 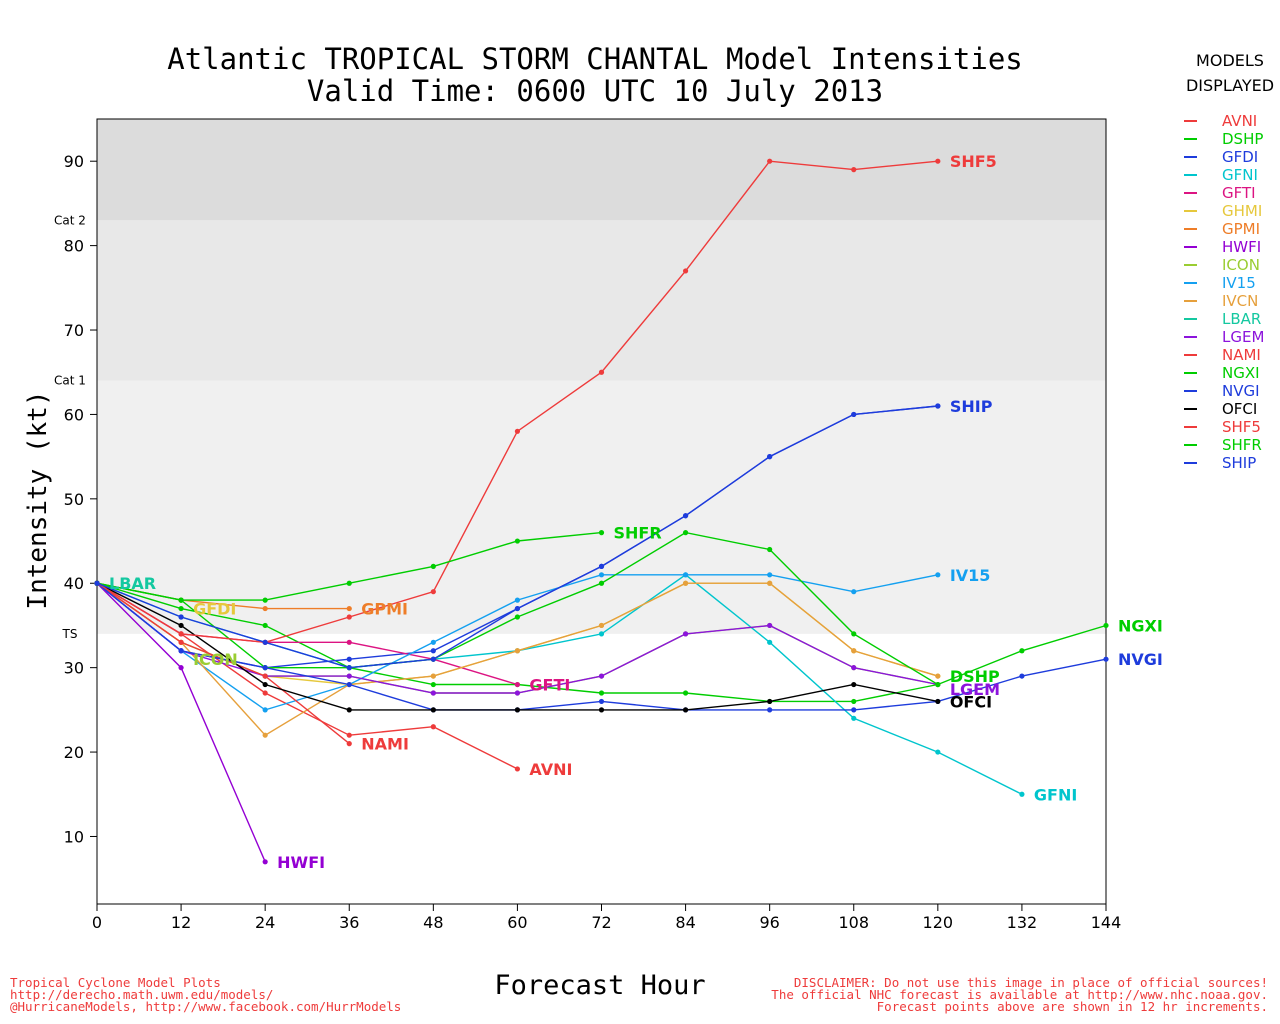 I want to click on legend-label: NGXI, so click(x=1241, y=373).